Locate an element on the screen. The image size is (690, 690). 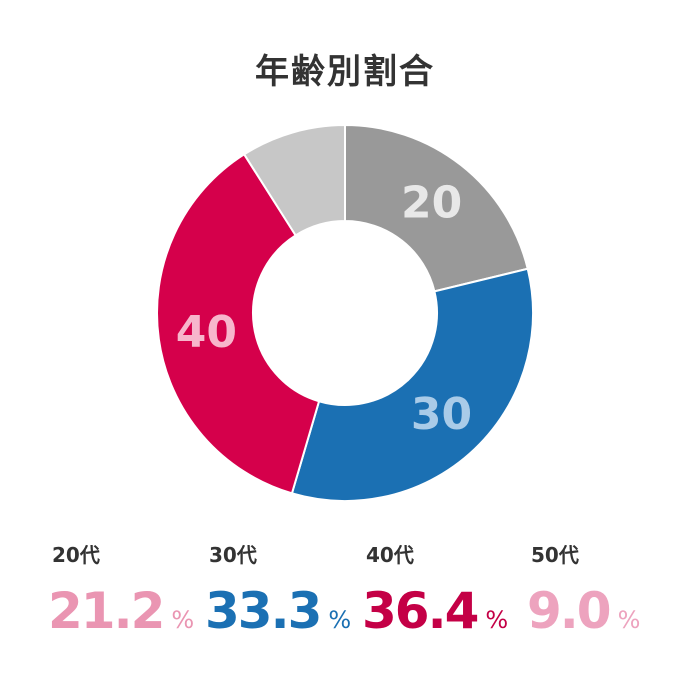
legend-label: 30代 is located at coordinates (233, 555).